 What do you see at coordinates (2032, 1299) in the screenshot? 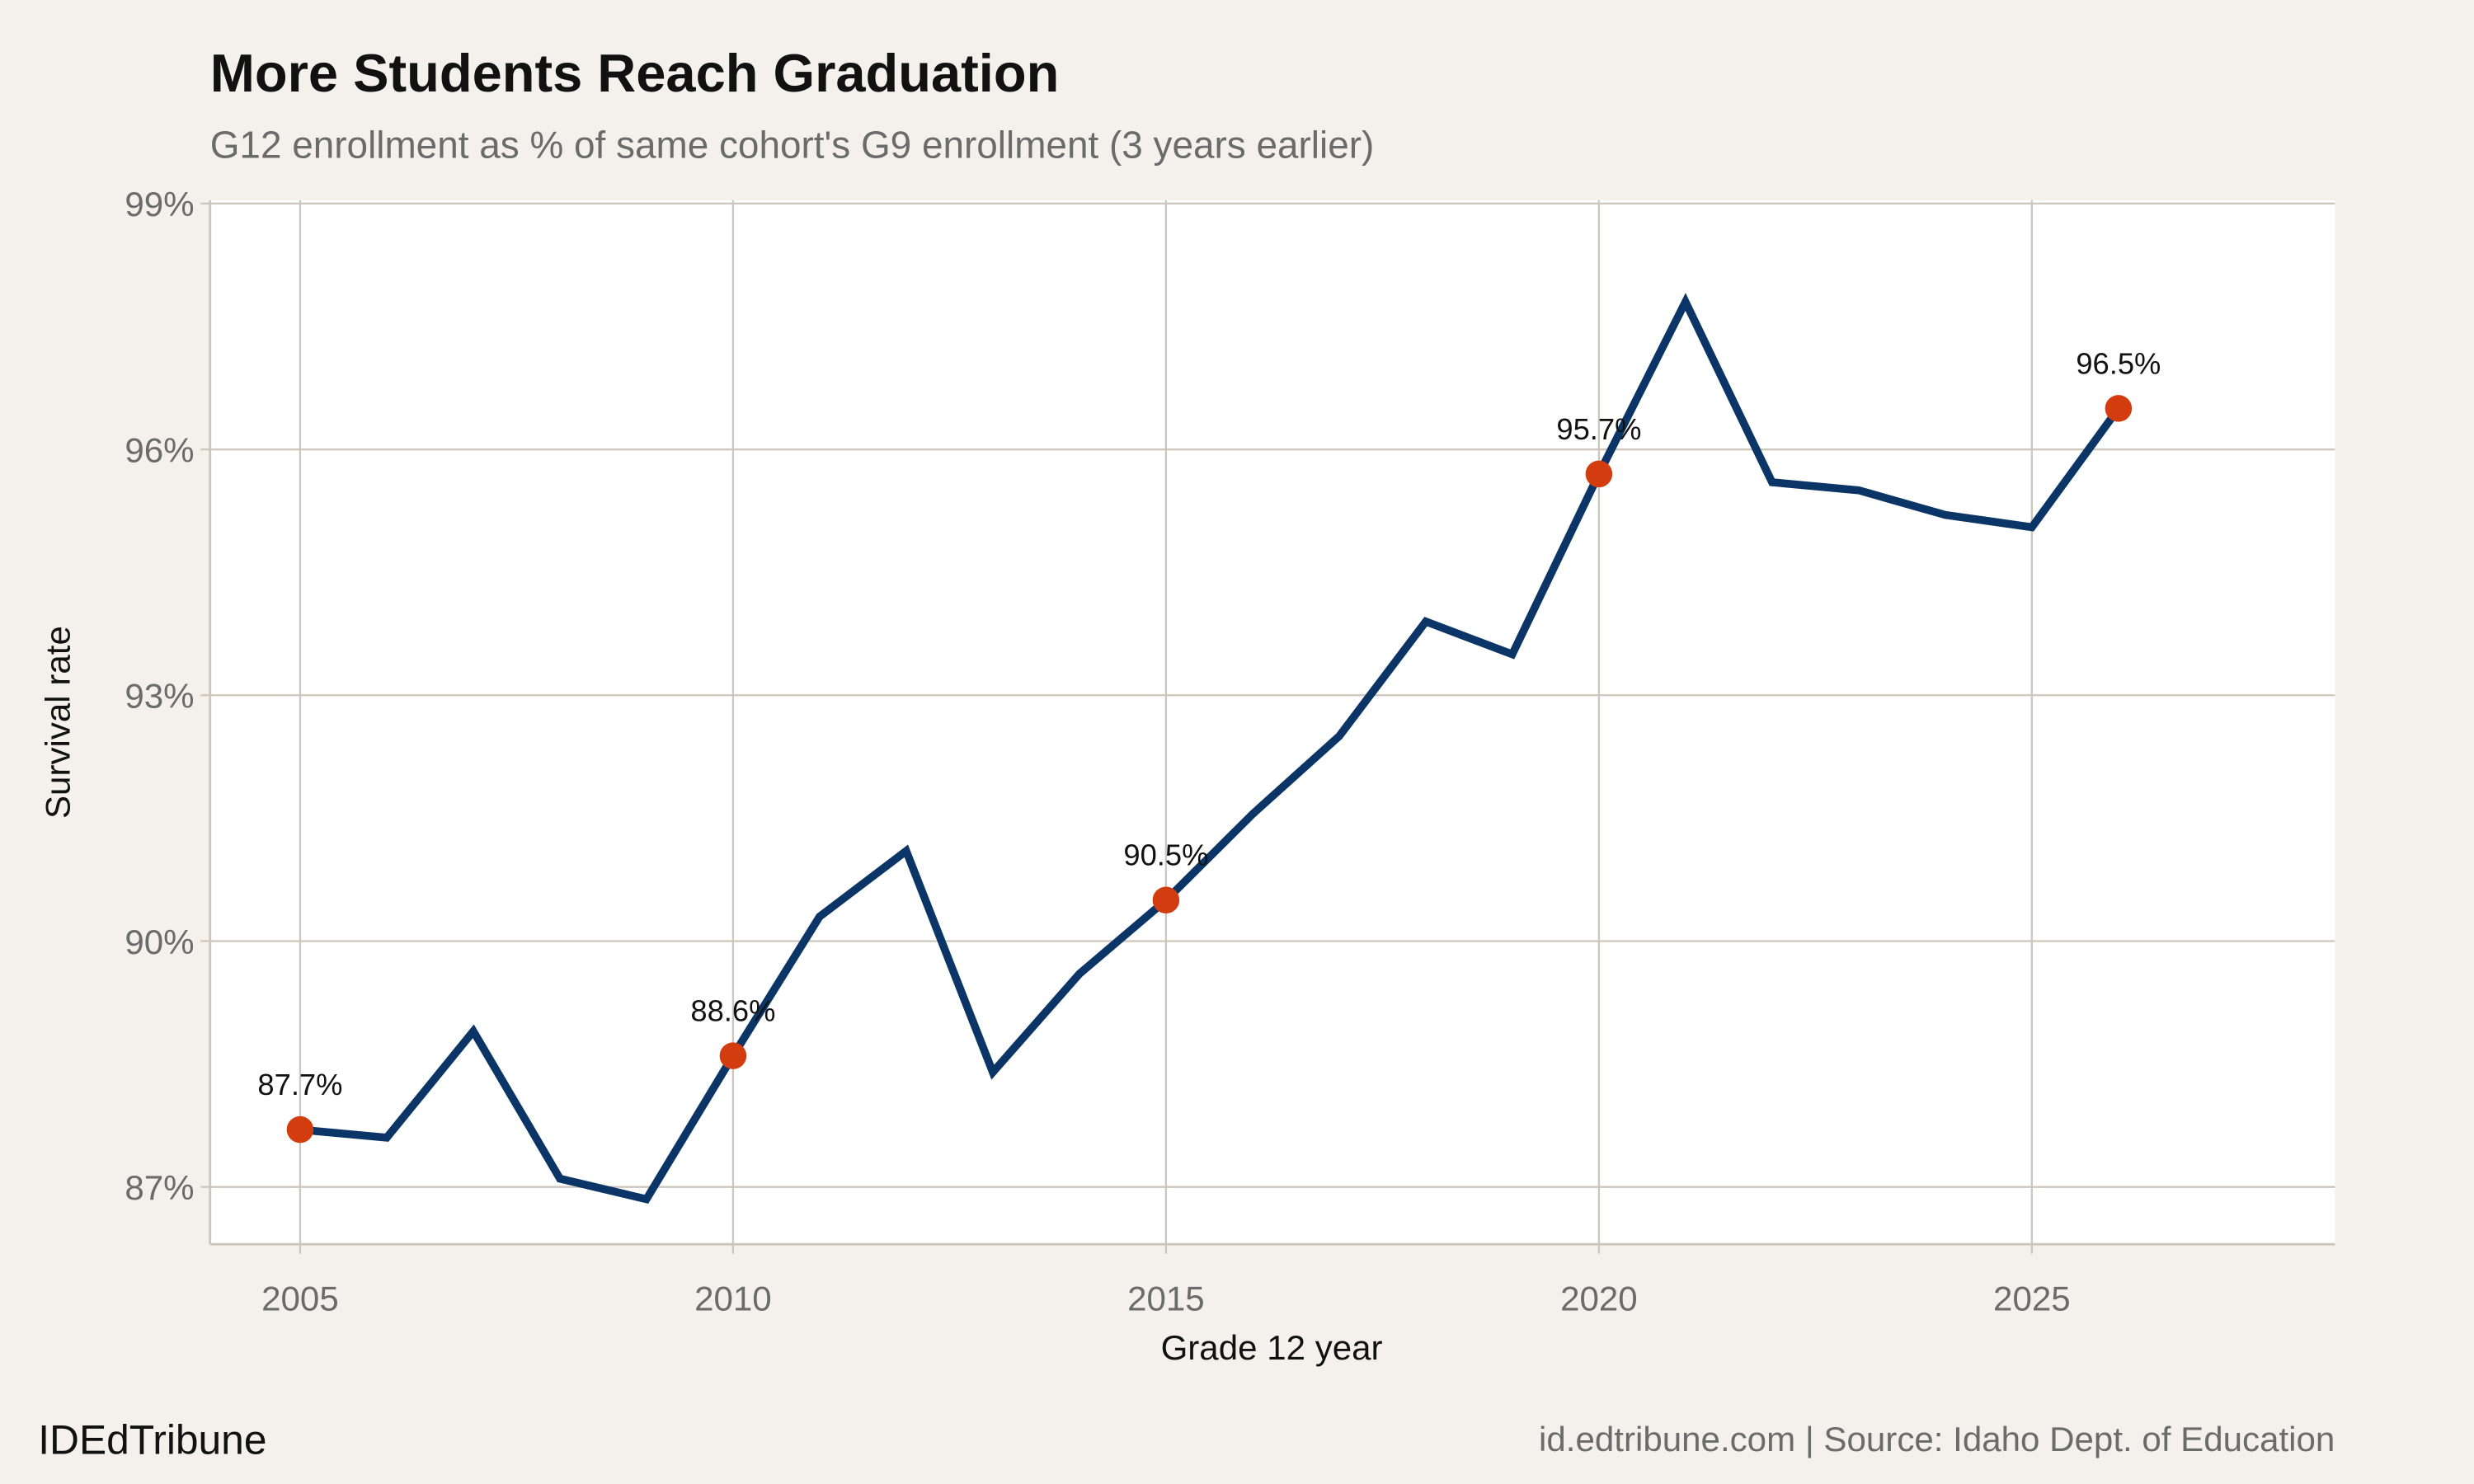
I see `x-tick-label: 2025` at bounding box center [2032, 1299].